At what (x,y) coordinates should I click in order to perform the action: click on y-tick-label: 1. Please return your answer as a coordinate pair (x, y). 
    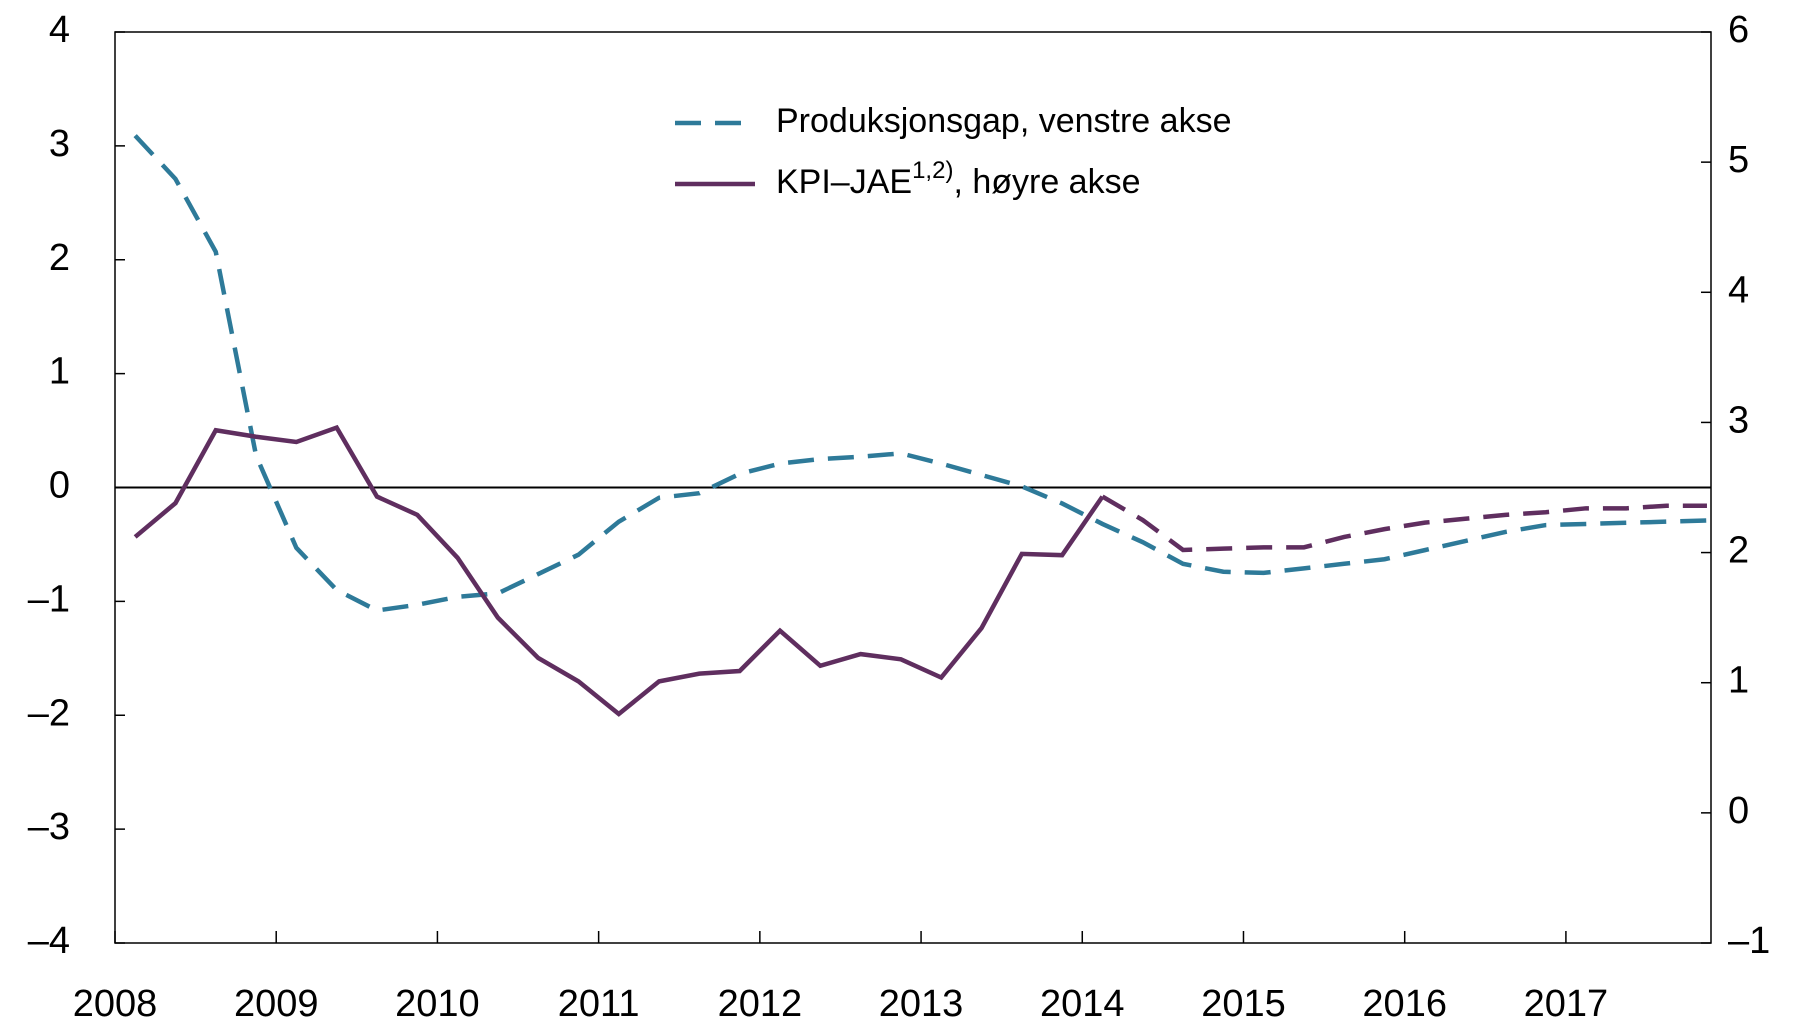
    Looking at the image, I should click on (59, 372).